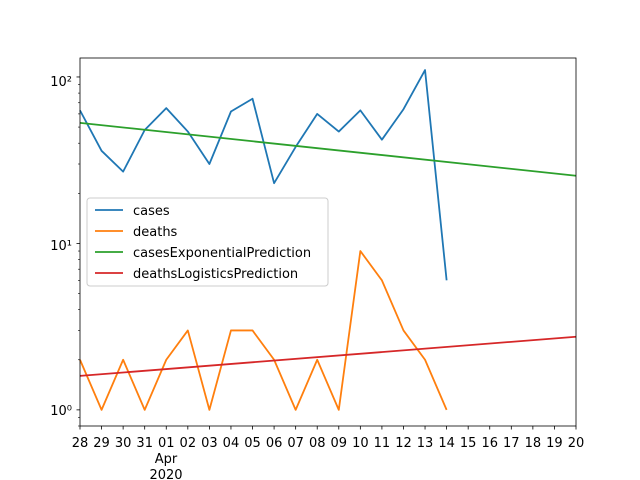 This screenshot has width=640, height=480. Describe the element at coordinates (215, 274) in the screenshot. I see `legend-label-deaths-logistics-prediction: deathsLogisticsPrediction` at that location.